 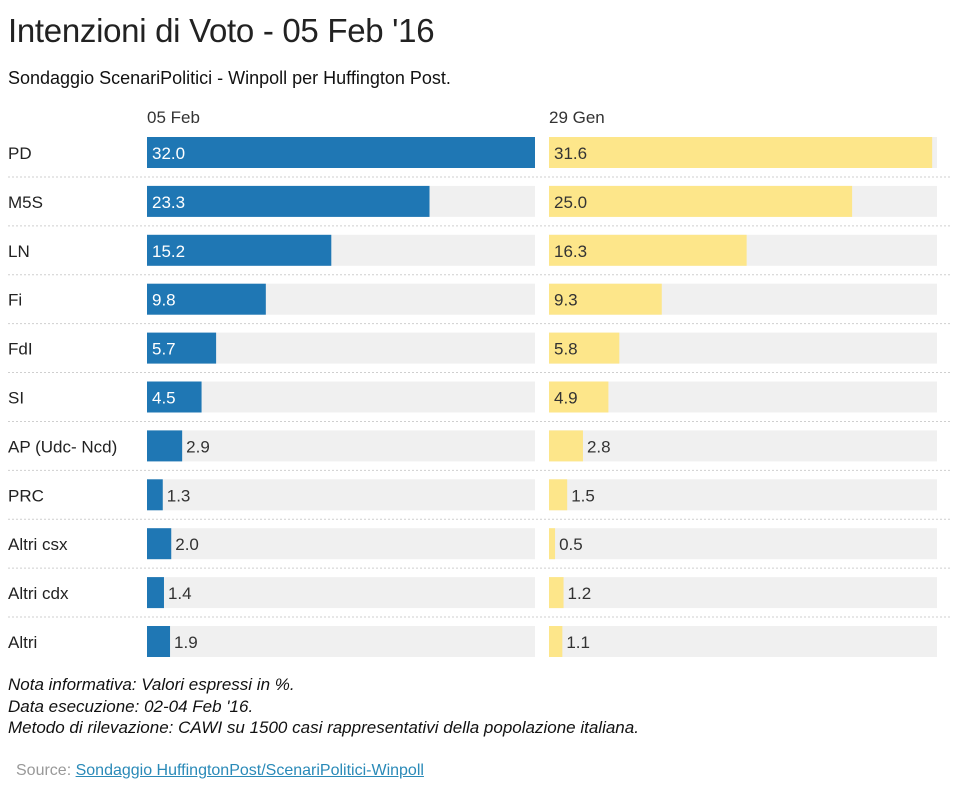 I want to click on source-label: Source:, so click(x=44, y=770).